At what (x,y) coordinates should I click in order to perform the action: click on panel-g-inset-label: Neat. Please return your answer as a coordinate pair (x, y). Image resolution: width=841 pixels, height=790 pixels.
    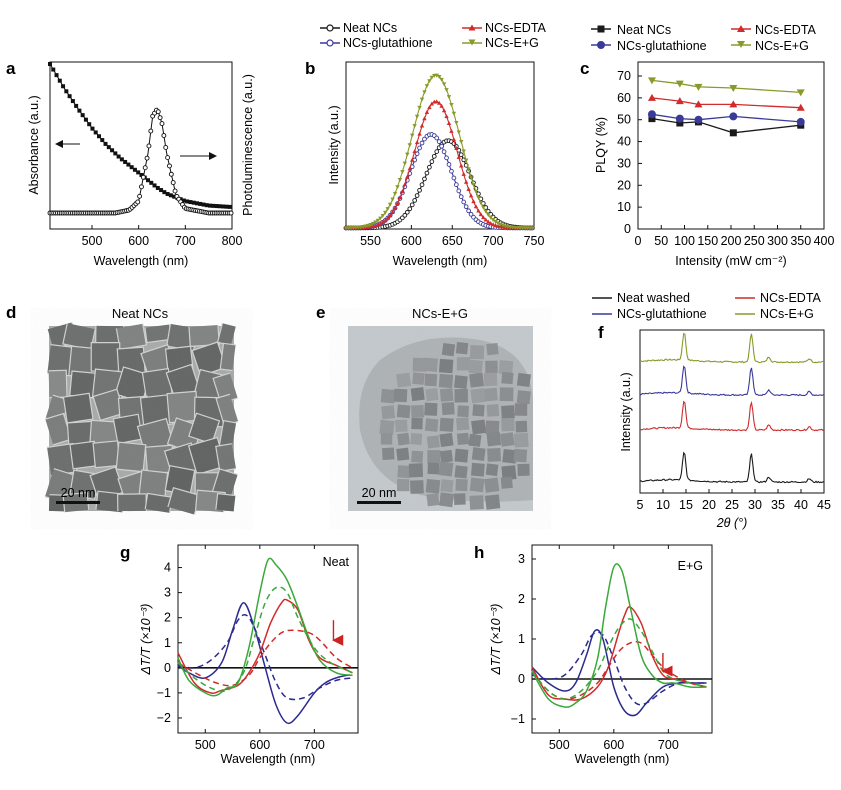
    Looking at the image, I should click on (336, 562).